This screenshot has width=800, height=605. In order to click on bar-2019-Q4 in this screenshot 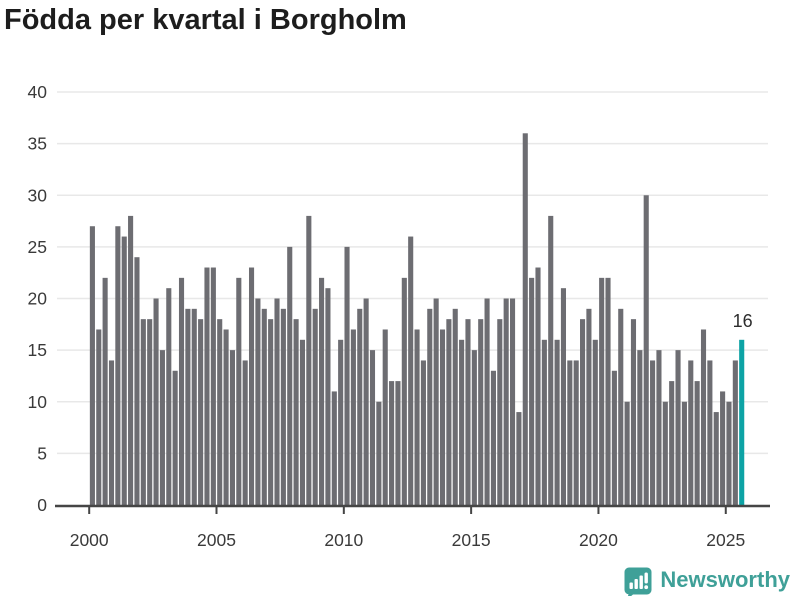, I will do `click(595, 422)`.